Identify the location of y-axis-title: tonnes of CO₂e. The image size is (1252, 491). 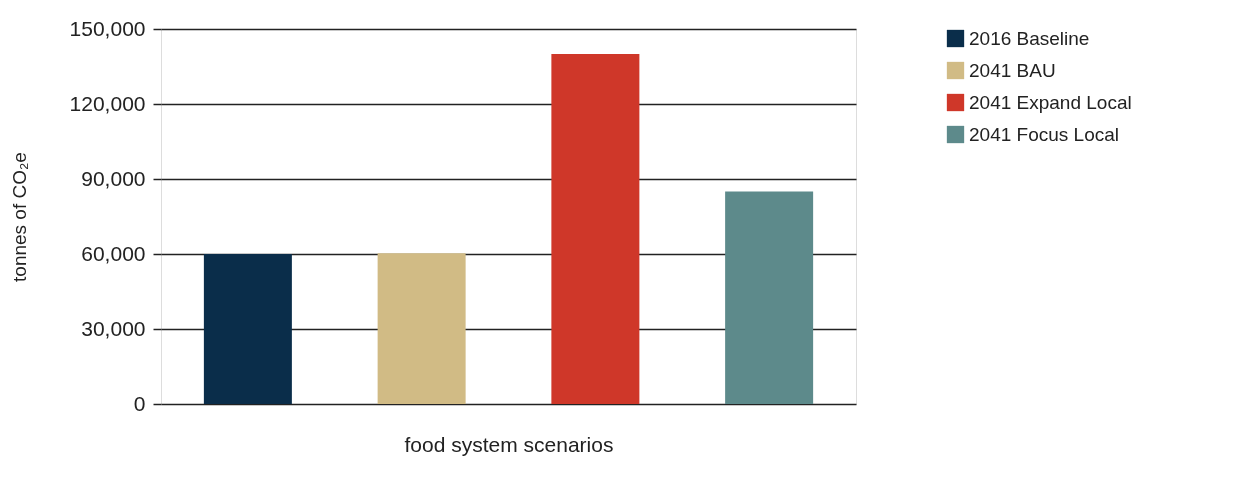
(19, 217).